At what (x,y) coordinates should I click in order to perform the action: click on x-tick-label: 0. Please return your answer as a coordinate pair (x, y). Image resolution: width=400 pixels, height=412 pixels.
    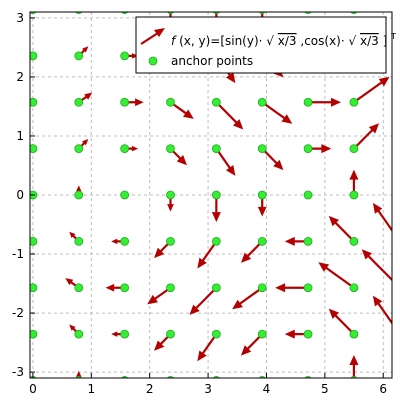
    Looking at the image, I should click on (33, 389).